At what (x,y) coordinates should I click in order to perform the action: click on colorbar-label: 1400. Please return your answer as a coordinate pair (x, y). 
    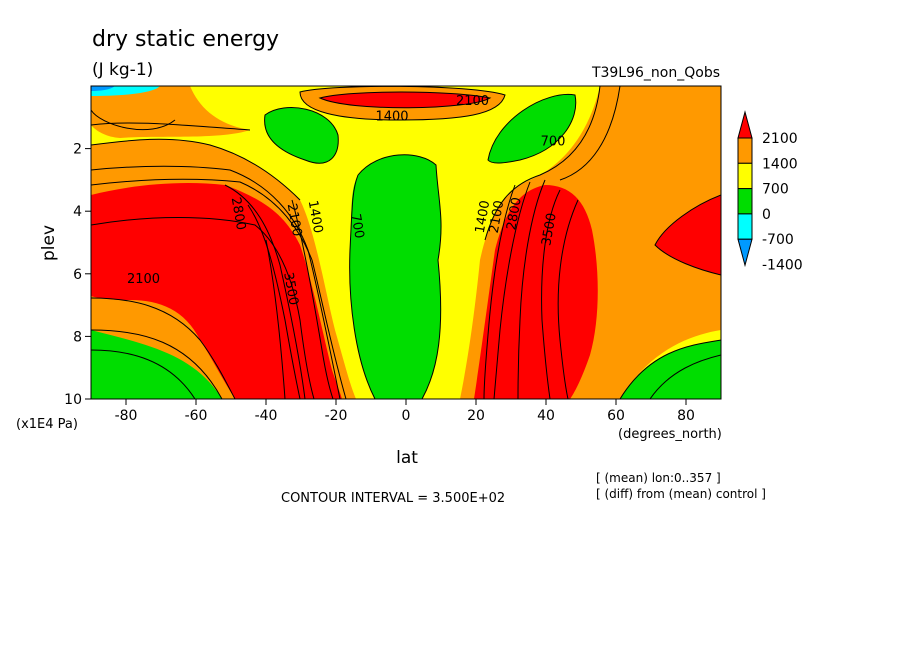
    Looking at the image, I should click on (780, 164).